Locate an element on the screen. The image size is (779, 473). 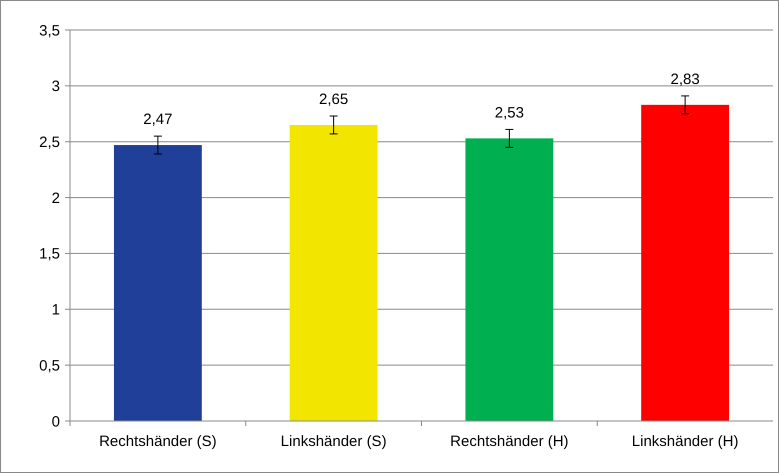
y-tick-label: 0 is located at coordinates (56, 421).